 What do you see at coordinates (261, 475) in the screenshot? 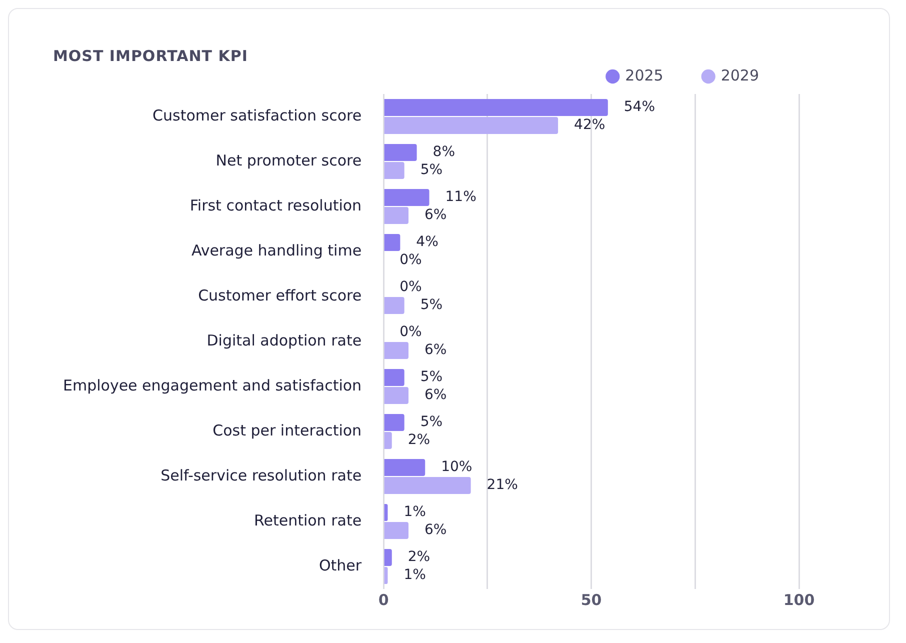
I see `y-tick-label: Self-service resolution rate` at bounding box center [261, 475].